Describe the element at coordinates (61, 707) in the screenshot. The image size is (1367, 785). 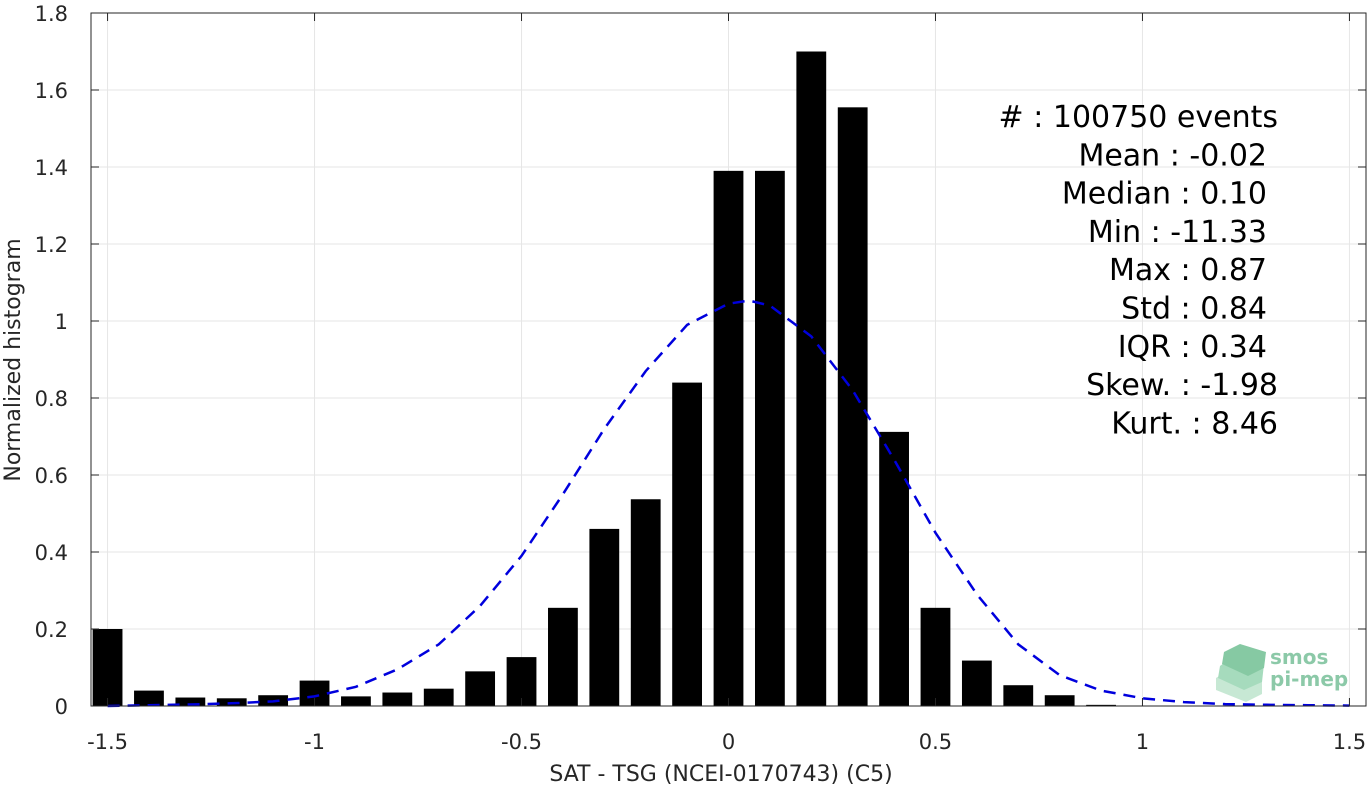
I see `y-tick-label-0: 0` at that location.